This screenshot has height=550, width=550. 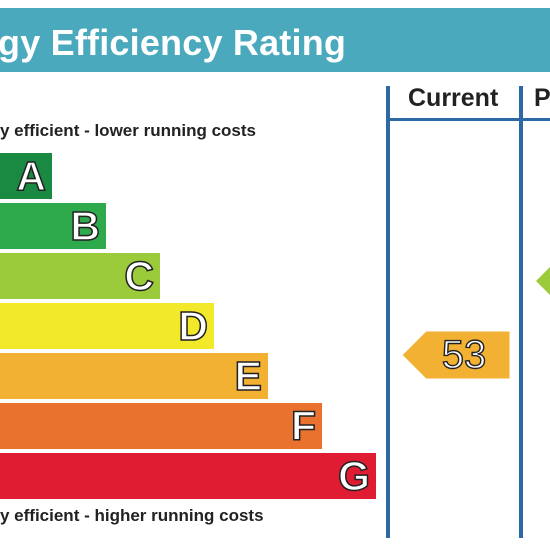 I want to click on band-g: G, so click(x=188, y=476).